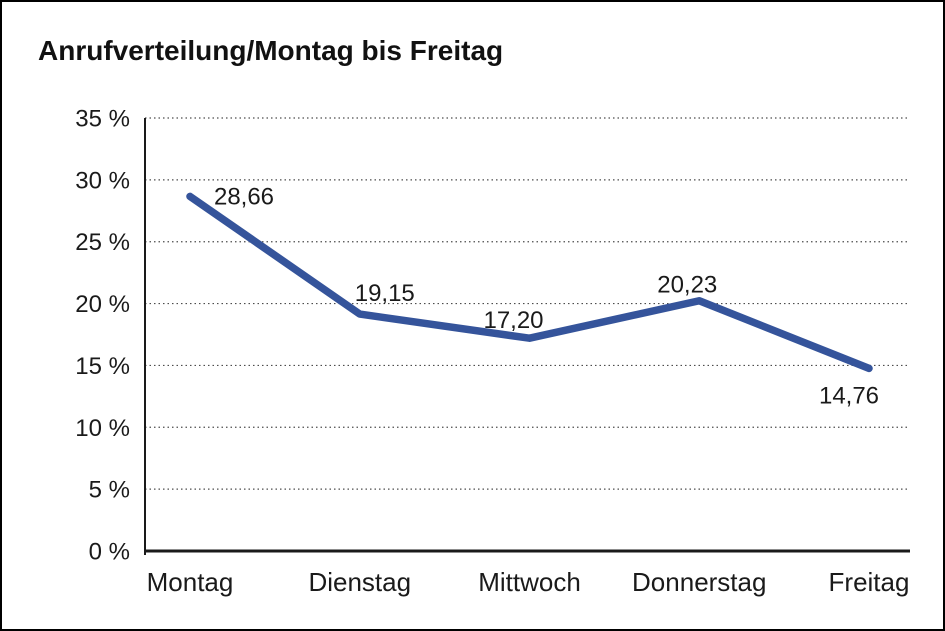 This screenshot has height=631, width=945. What do you see at coordinates (109, 490) in the screenshot?
I see `y-tick-label: 5 %` at bounding box center [109, 490].